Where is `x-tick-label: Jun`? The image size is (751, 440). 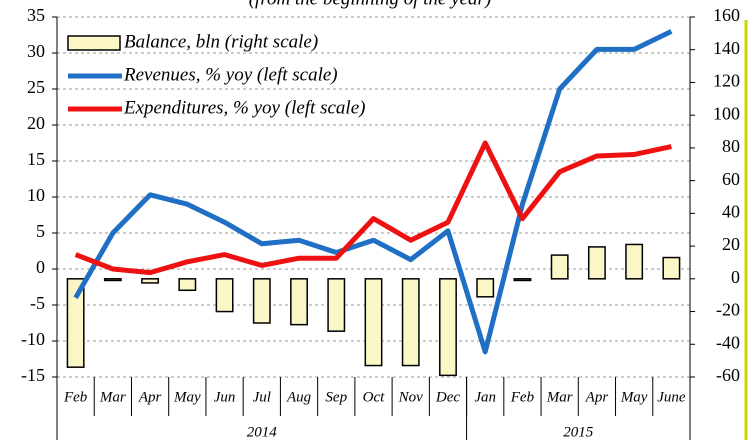
x-tick-label: Jun is located at coordinates (225, 397).